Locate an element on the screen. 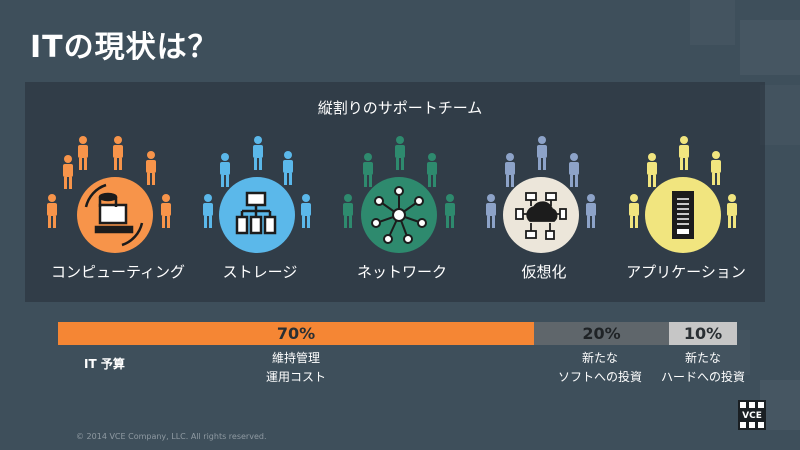  budget-segment-operations: 70% is located at coordinates (296, 333).